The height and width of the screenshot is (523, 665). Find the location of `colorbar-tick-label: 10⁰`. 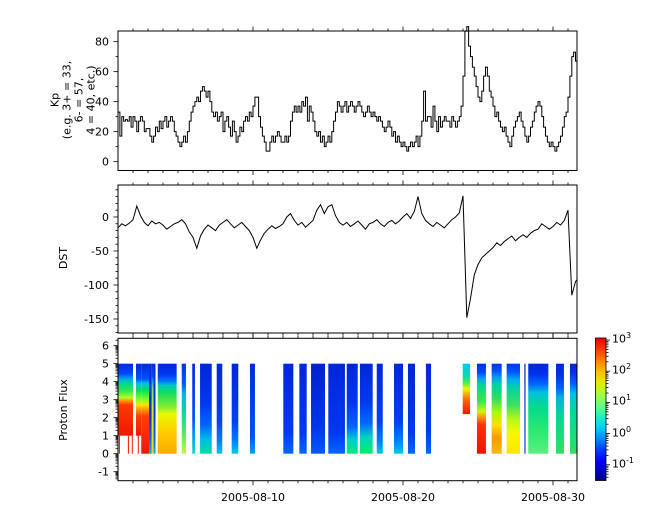

colorbar-tick-label: 10⁰ is located at coordinates (622, 432).